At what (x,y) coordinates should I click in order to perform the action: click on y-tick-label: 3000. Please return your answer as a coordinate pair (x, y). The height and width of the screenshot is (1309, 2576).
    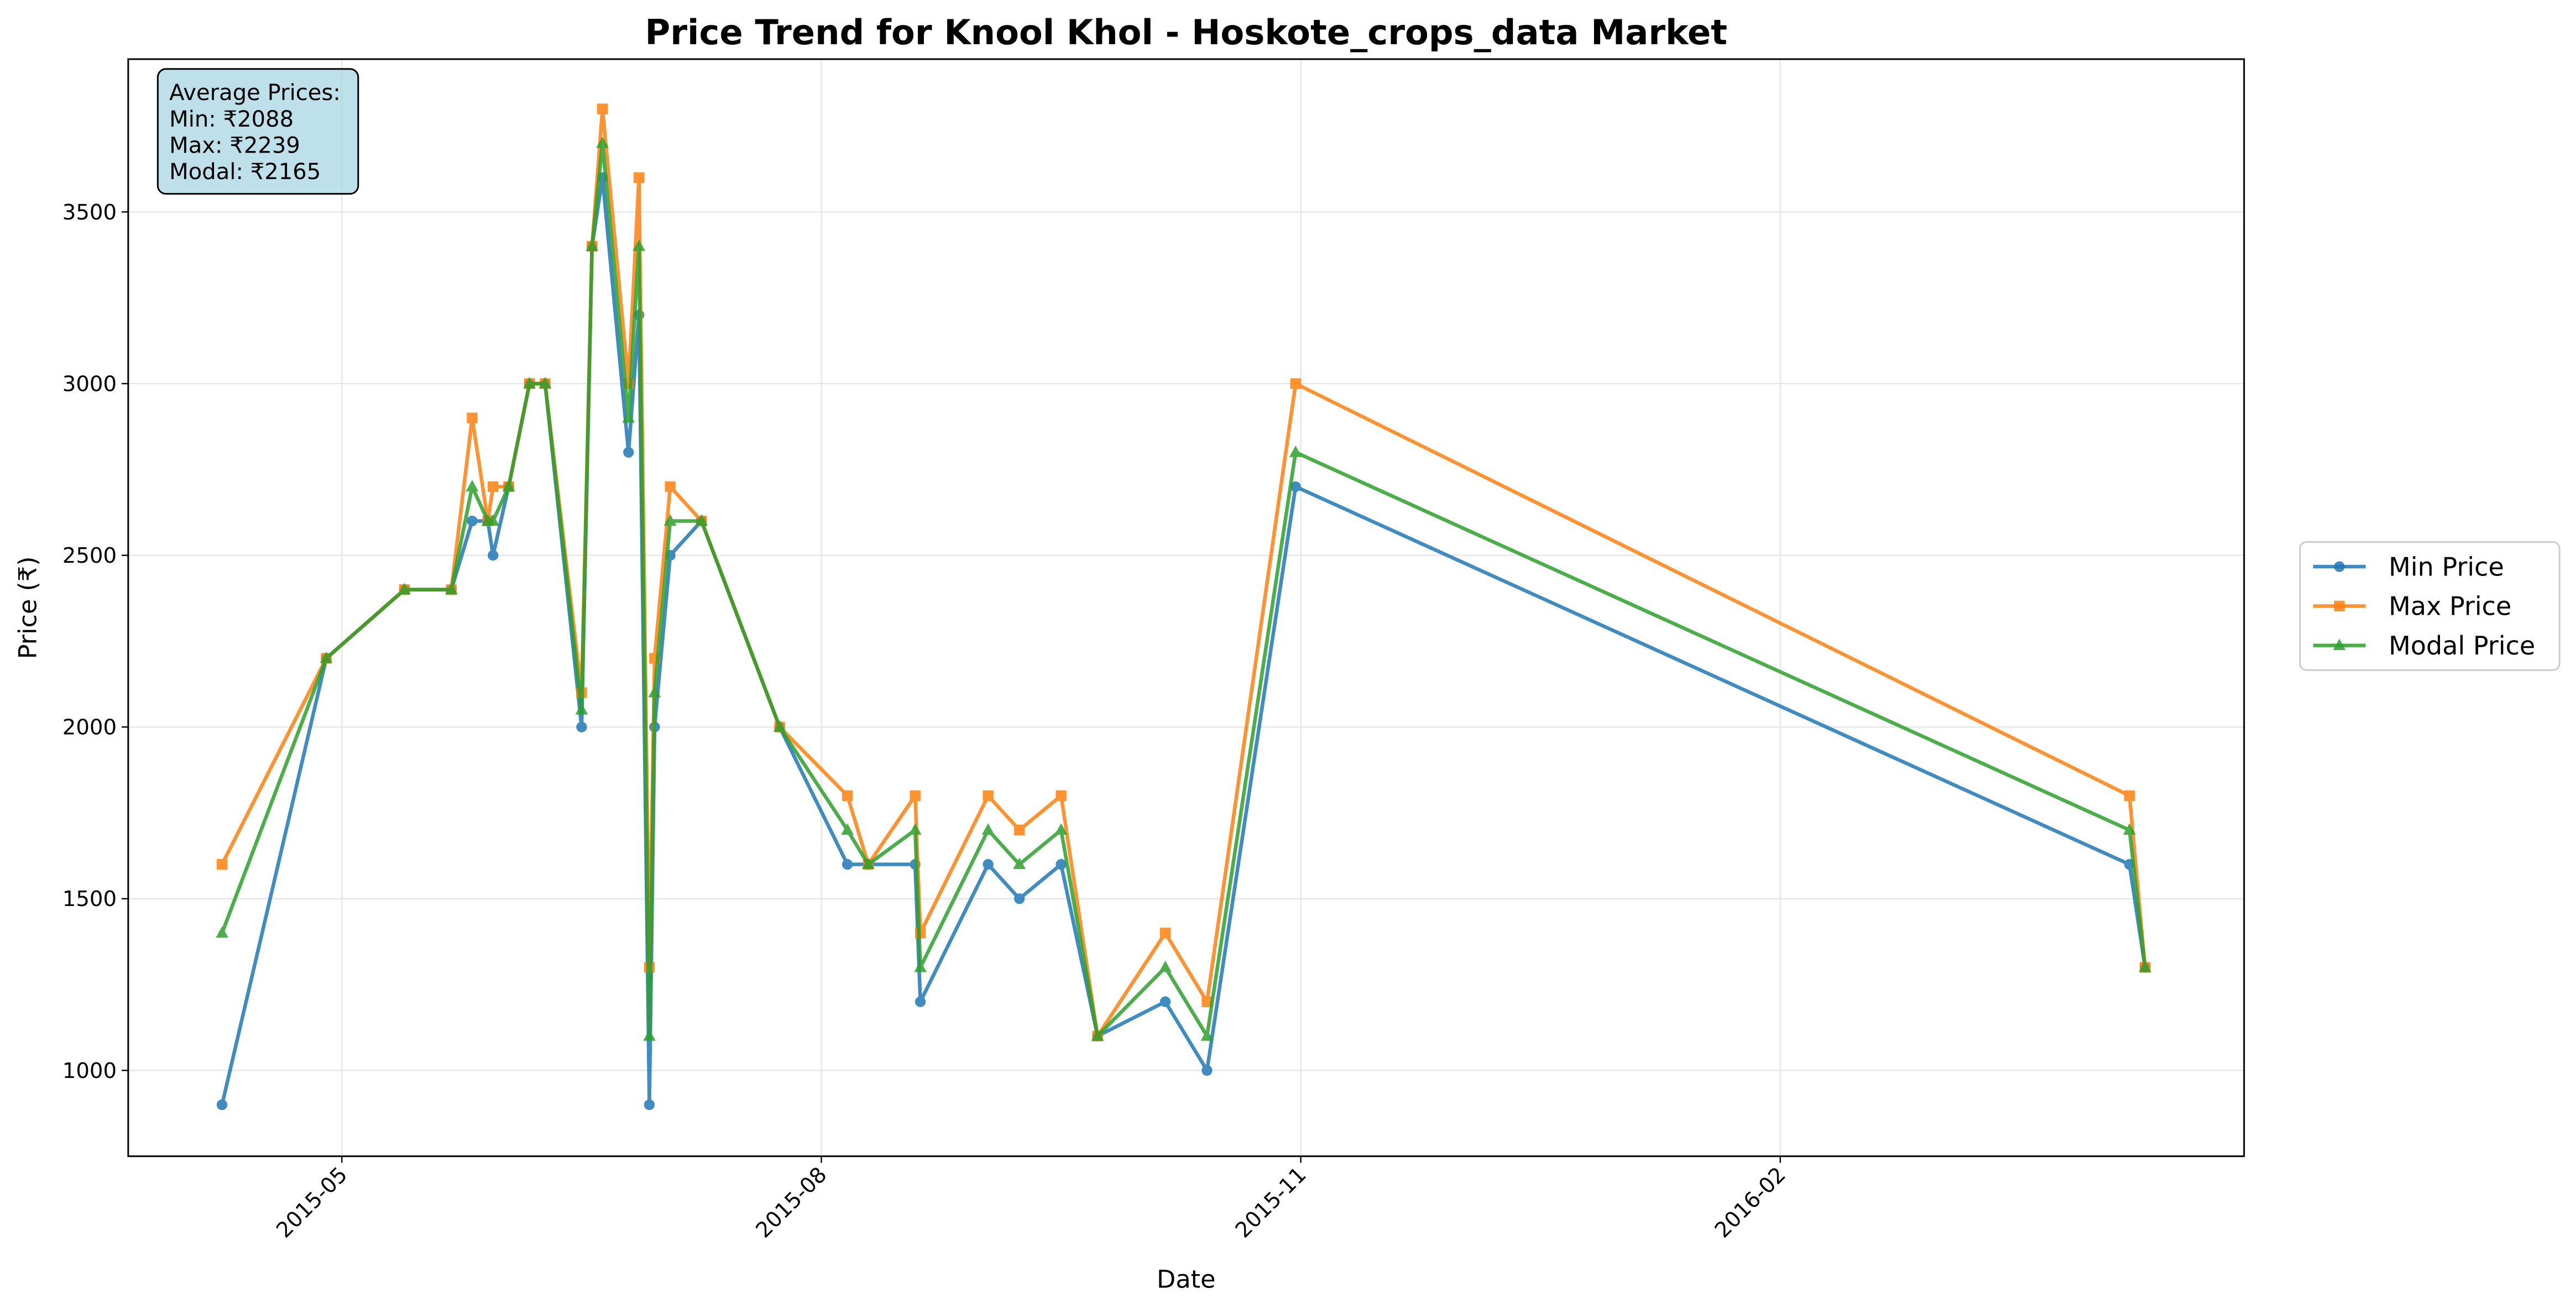
    Looking at the image, I should click on (89, 383).